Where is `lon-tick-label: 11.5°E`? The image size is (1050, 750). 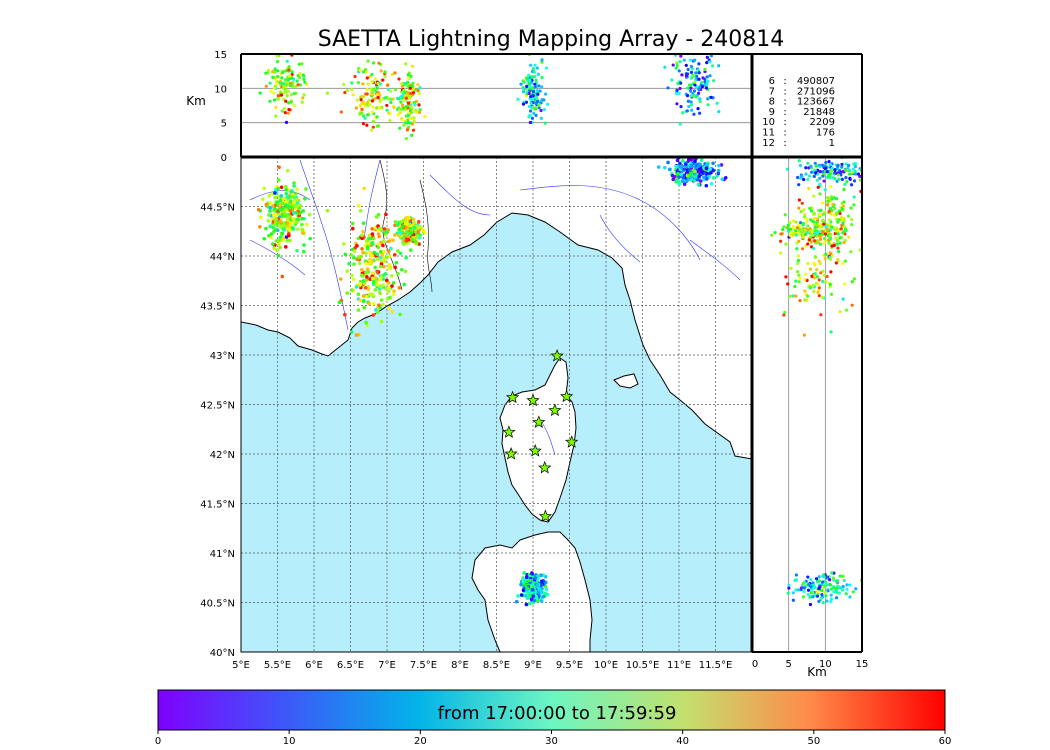 lon-tick-label: 11.5°E is located at coordinates (716, 665).